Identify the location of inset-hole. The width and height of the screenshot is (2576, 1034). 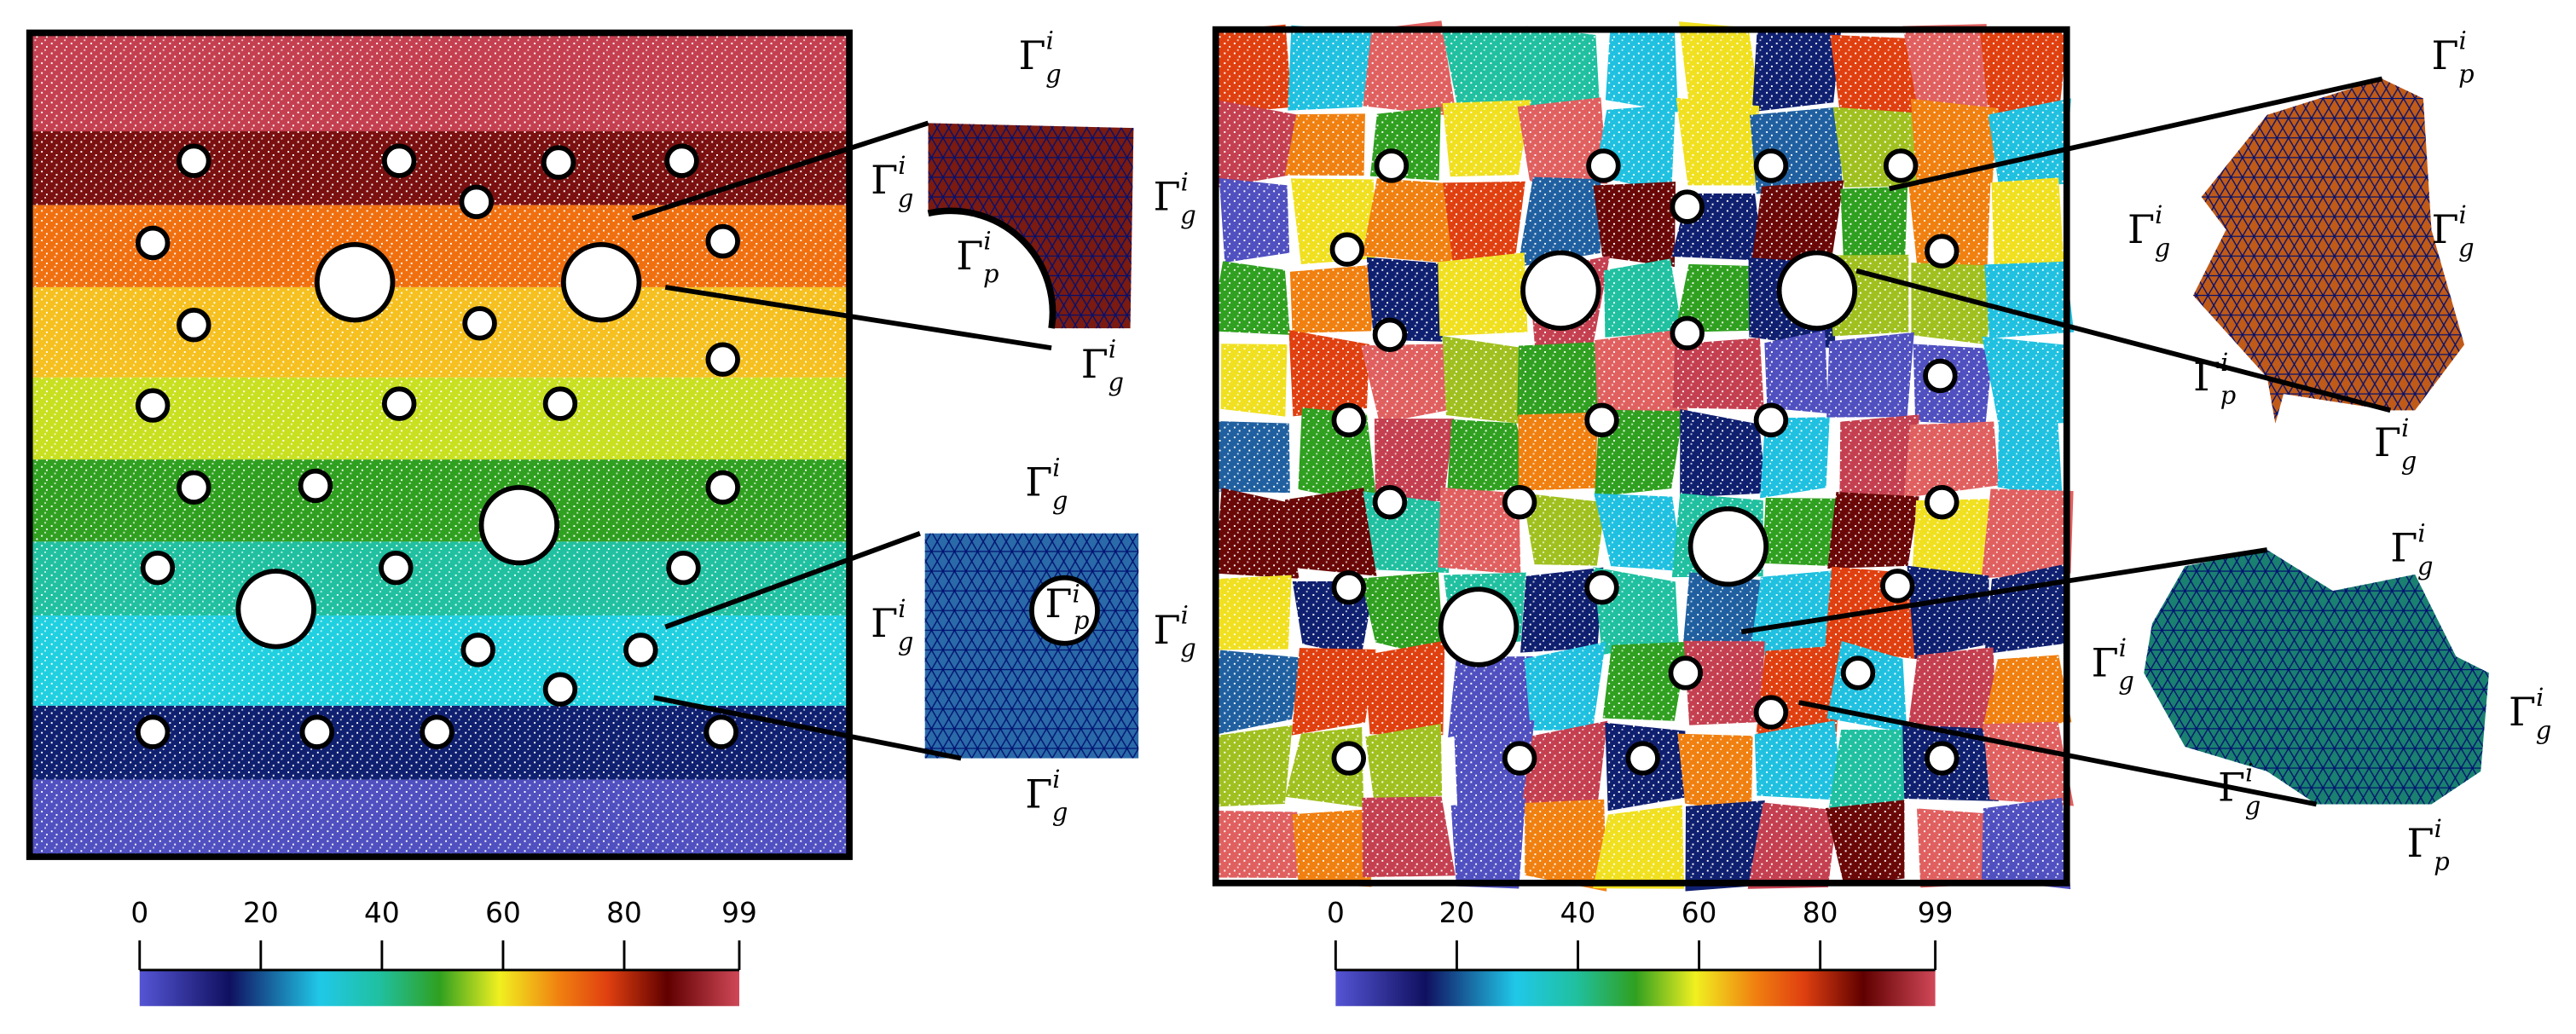
(1064, 610).